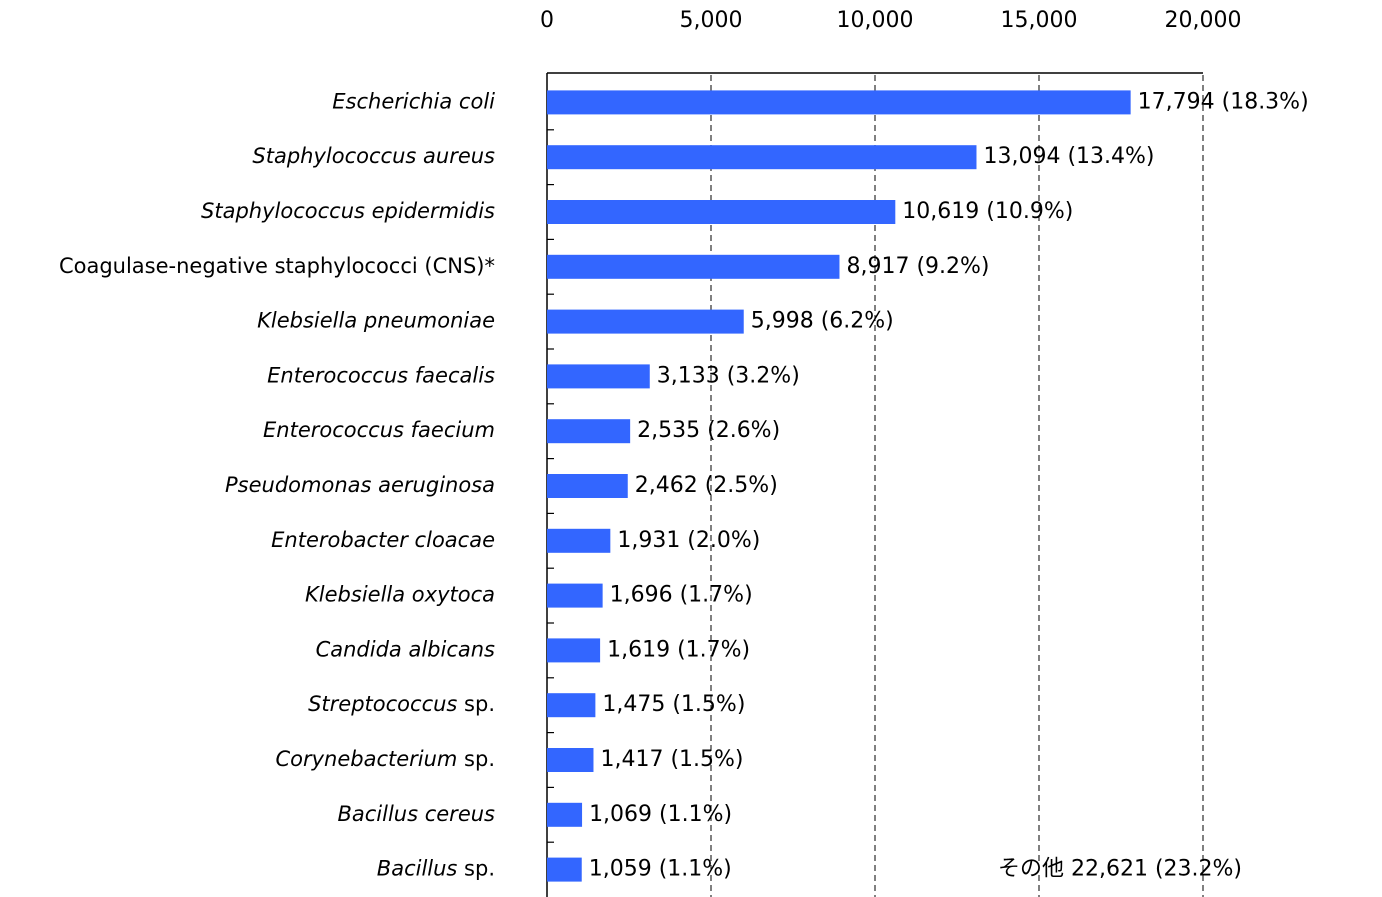 Image resolution: width=1382 pixels, height=897 pixels. I want to click on value-label: 1,931 (2.0%), so click(688, 540).